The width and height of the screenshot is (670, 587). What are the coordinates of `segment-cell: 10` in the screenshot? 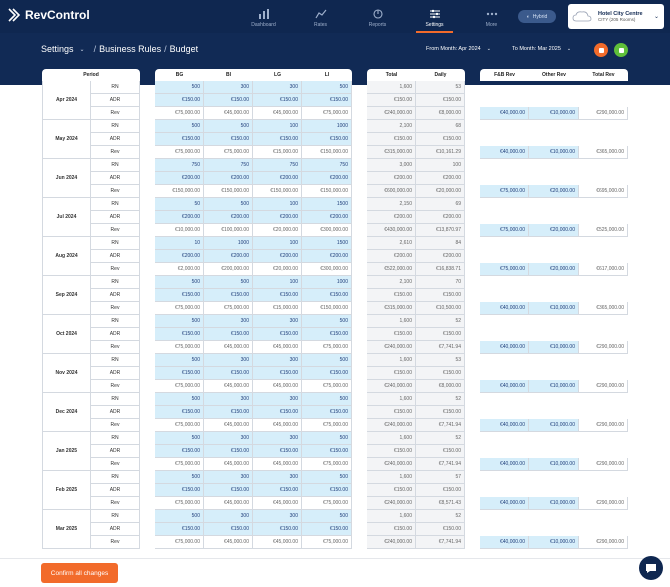 It's located at (179, 243).